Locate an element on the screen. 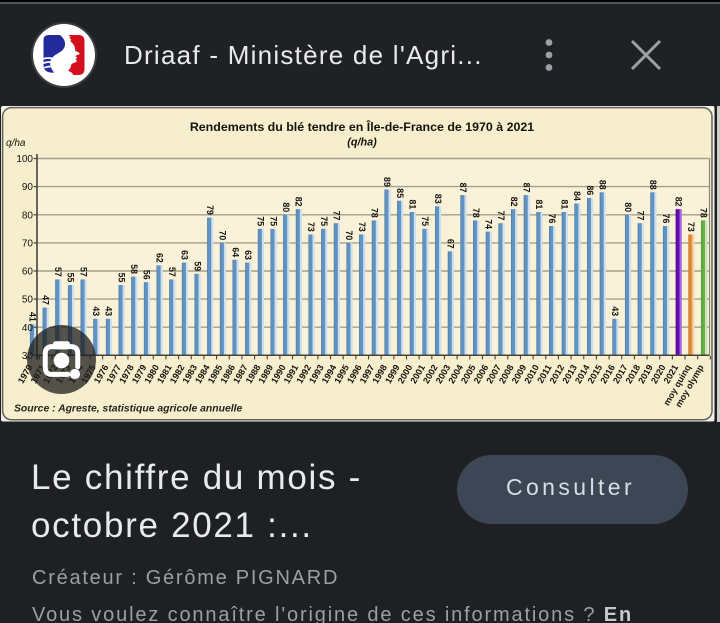 Image resolution: width=720 pixels, height=623 pixels. svg-text: 58 is located at coordinates (134, 269).